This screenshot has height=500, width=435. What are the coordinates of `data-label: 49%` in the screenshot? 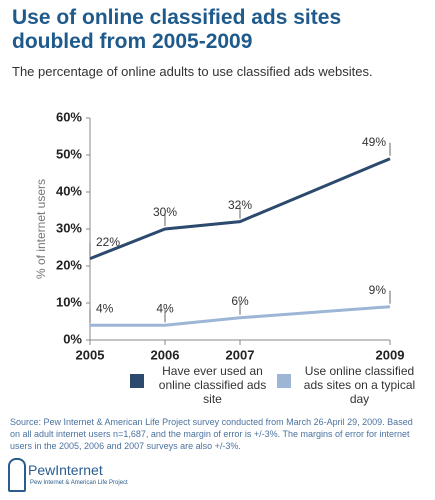 It's located at (374, 142).